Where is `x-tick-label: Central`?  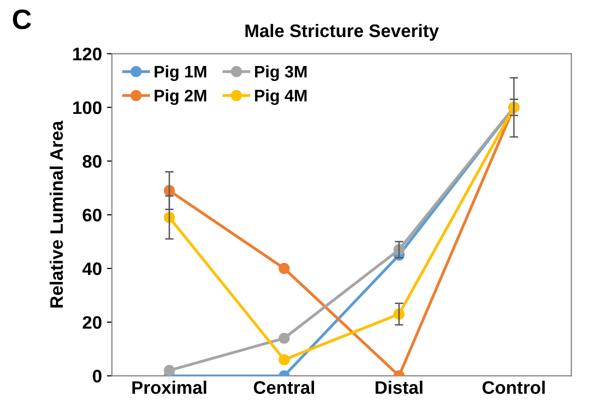
x-tick-label: Central is located at coordinates (284, 387).